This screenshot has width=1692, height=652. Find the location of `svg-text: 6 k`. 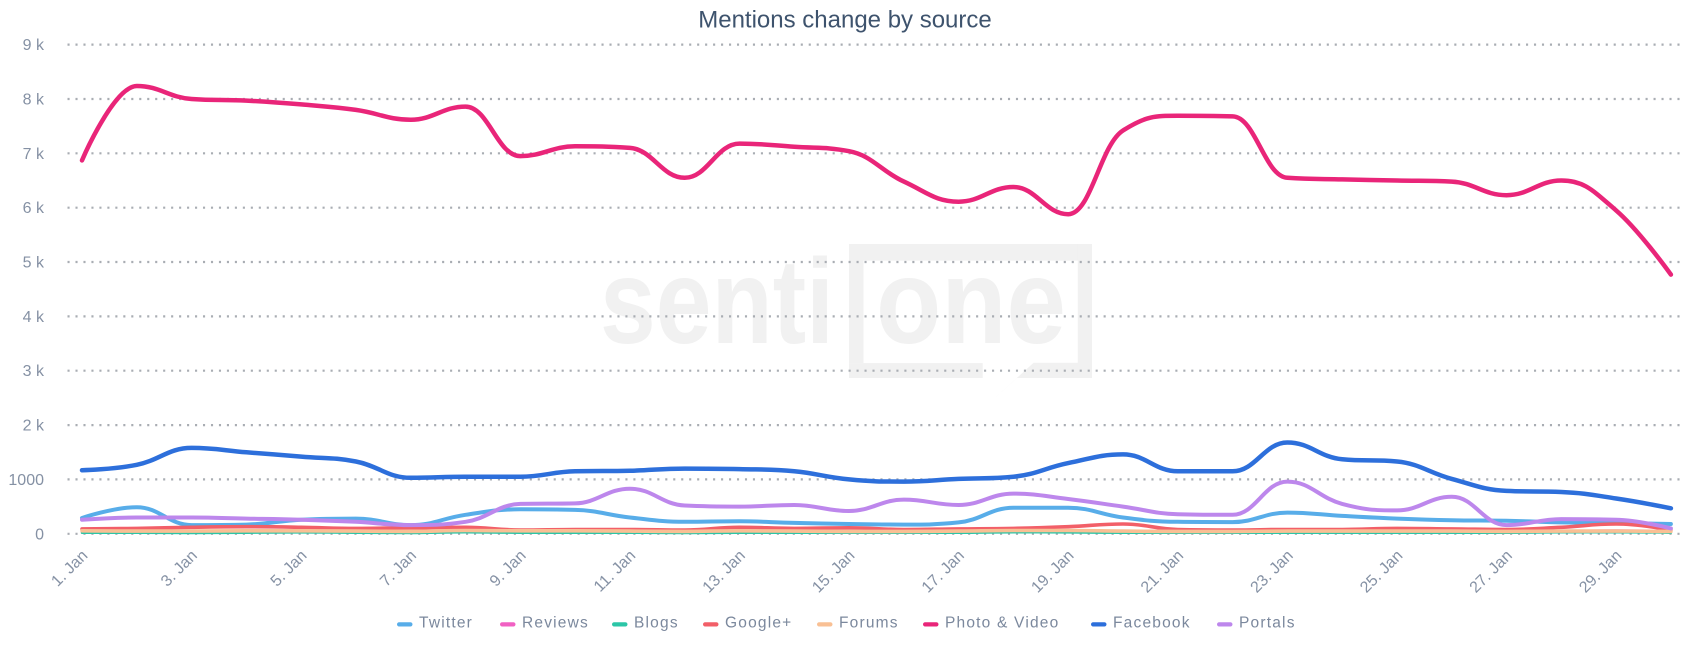

svg-text: 6 k is located at coordinates (34, 208).